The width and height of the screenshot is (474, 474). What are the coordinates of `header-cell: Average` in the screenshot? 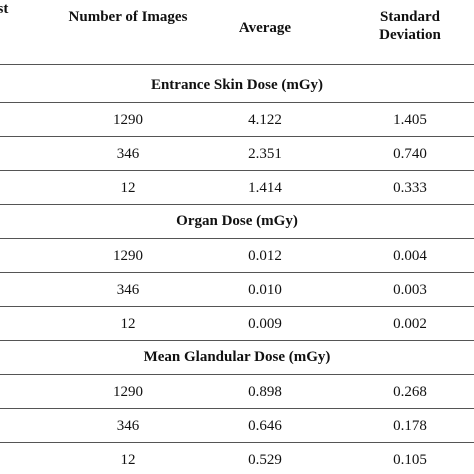 It's located at (265, 28).